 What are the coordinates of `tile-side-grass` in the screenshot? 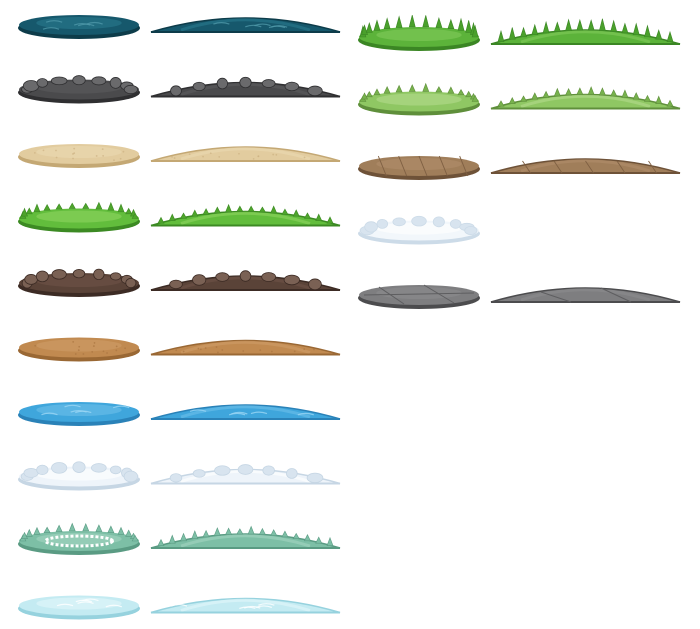 It's located at (245, 215).